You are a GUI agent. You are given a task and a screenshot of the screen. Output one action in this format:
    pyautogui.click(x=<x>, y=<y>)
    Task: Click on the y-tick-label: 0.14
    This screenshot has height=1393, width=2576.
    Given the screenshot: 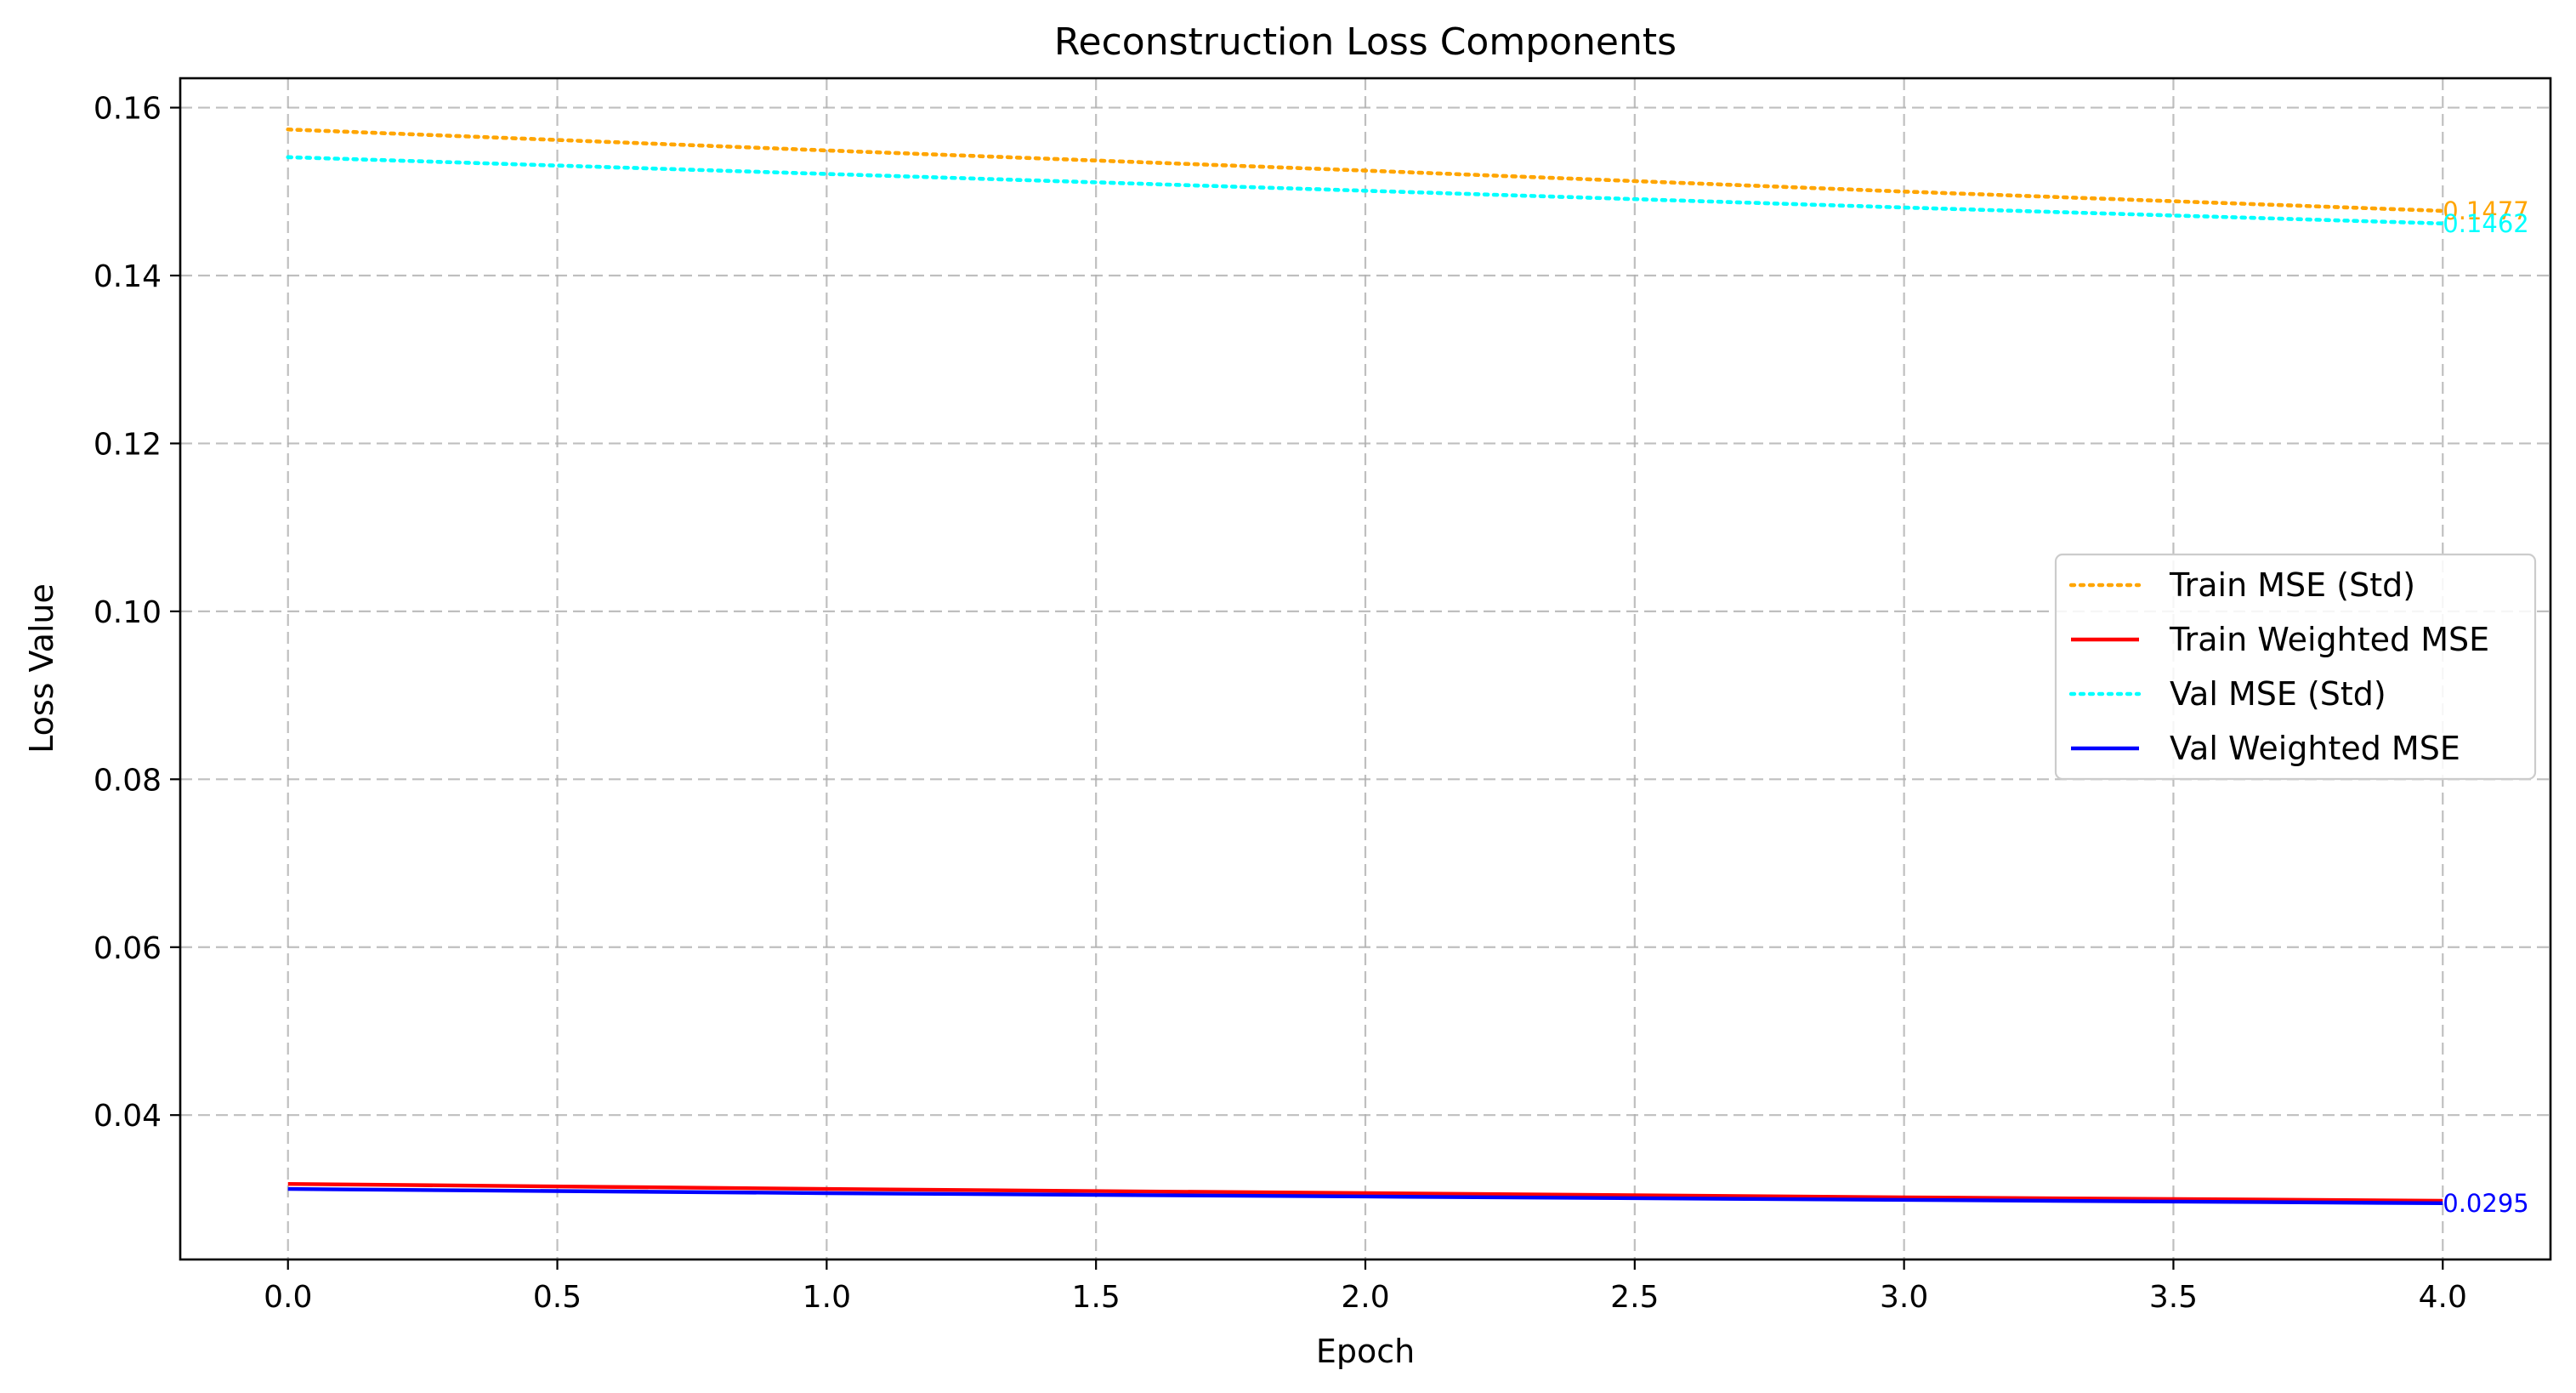 What is the action you would take?
    pyautogui.click(x=128, y=276)
    